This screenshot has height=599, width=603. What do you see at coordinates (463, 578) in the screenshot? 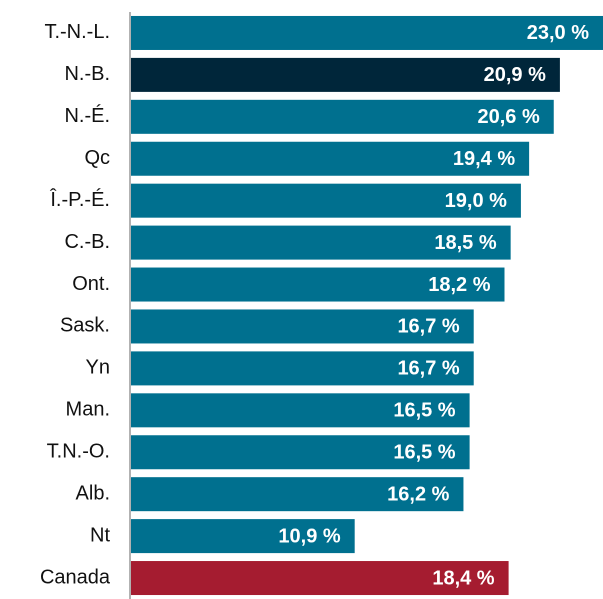
I see `value-label: 18,4 %` at bounding box center [463, 578].